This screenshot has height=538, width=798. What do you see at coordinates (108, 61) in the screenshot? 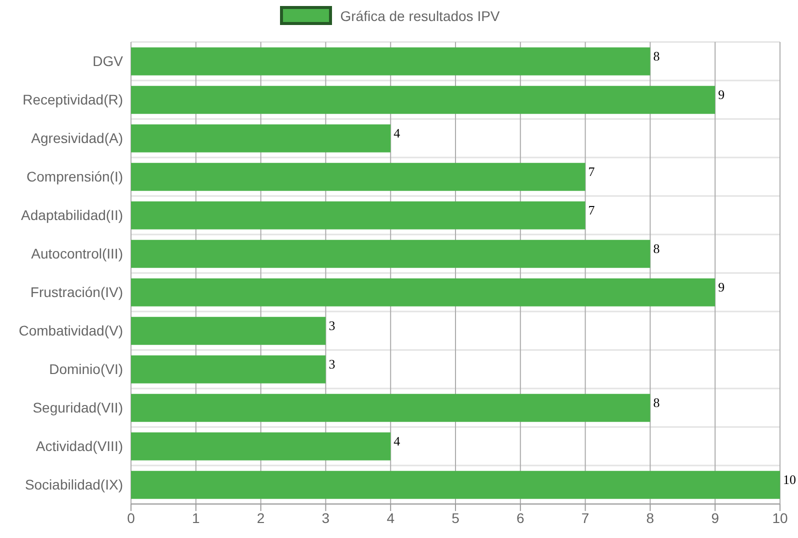
I see `y-tick-label: DGV` at bounding box center [108, 61].